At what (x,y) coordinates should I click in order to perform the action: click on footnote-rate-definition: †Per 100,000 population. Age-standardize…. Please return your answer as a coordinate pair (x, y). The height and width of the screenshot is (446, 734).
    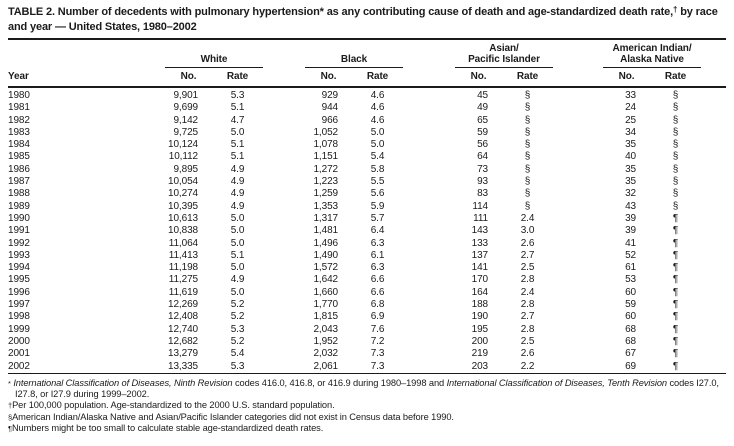
    Looking at the image, I should click on (367, 405).